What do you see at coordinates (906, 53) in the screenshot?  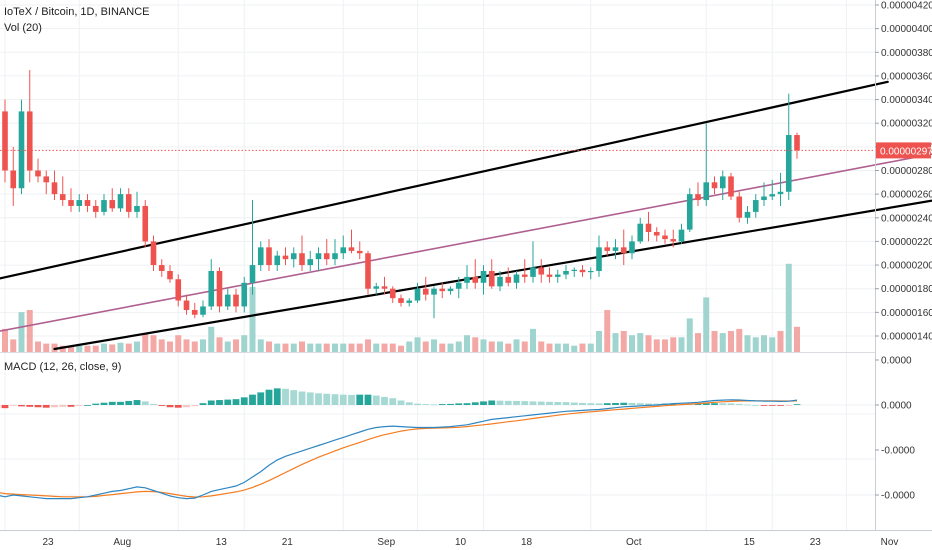 I see `price-tick-label: 0.00000380` at bounding box center [906, 53].